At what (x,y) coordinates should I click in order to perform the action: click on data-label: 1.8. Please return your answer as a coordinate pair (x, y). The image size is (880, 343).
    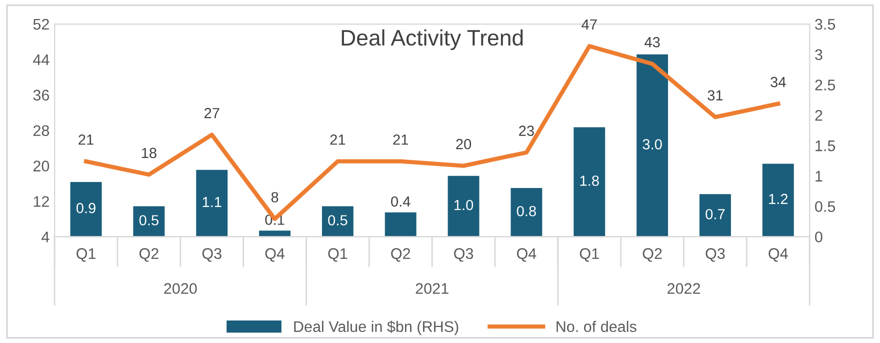
    Looking at the image, I should click on (589, 181).